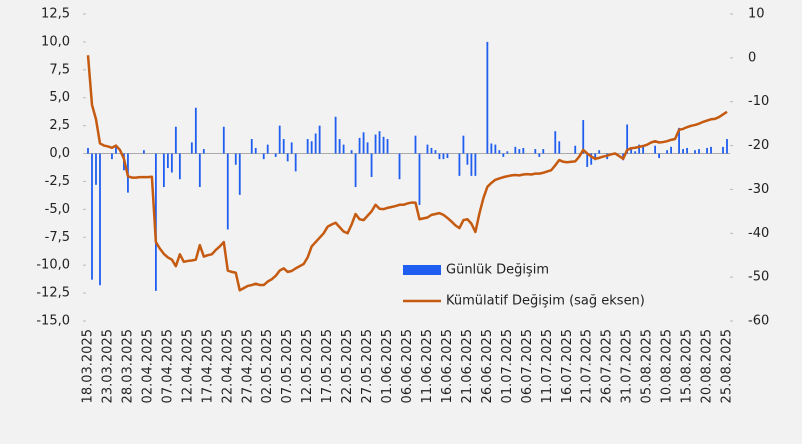 The width and height of the screenshot is (802, 444). I want to click on y2-tick-label: -20, so click(758, 145).